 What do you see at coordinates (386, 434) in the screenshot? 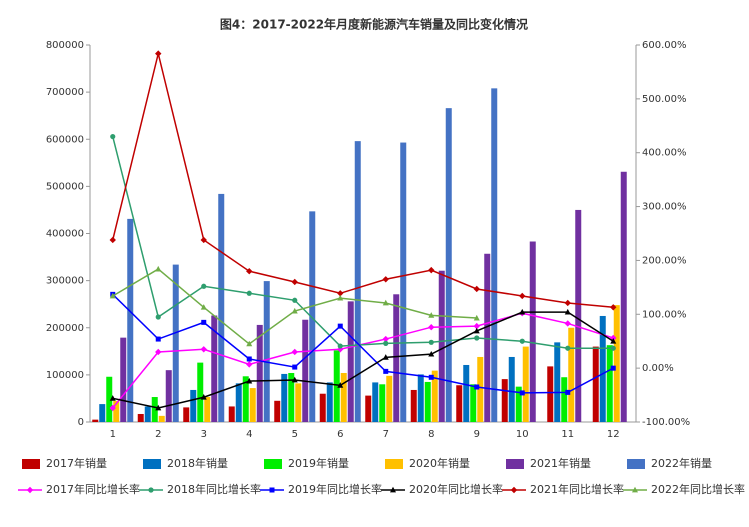
I see `x-tick-label: 7` at bounding box center [386, 434].